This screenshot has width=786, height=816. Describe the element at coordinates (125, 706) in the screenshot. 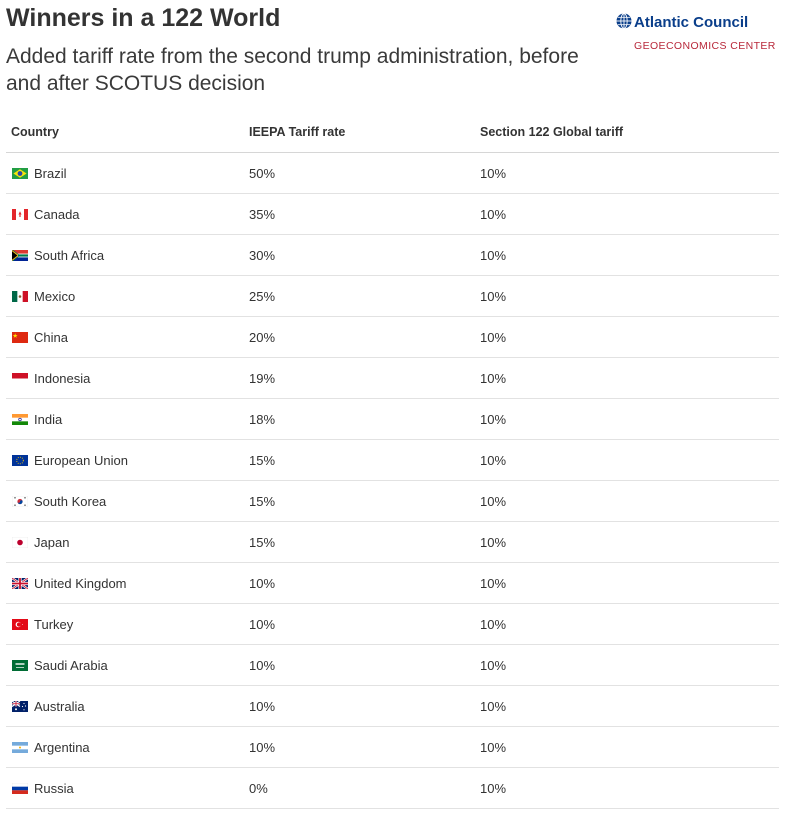

I see `country-cell: Australia` at that location.